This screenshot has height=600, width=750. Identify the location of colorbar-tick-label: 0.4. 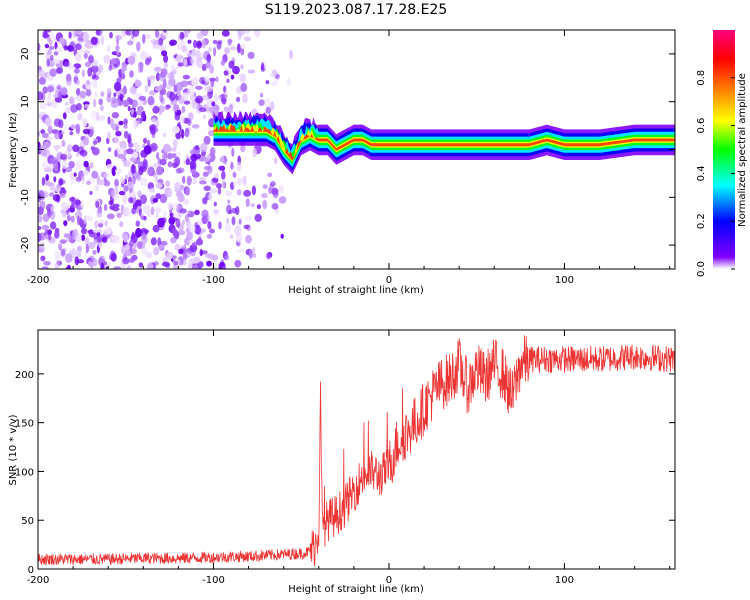
(701, 173).